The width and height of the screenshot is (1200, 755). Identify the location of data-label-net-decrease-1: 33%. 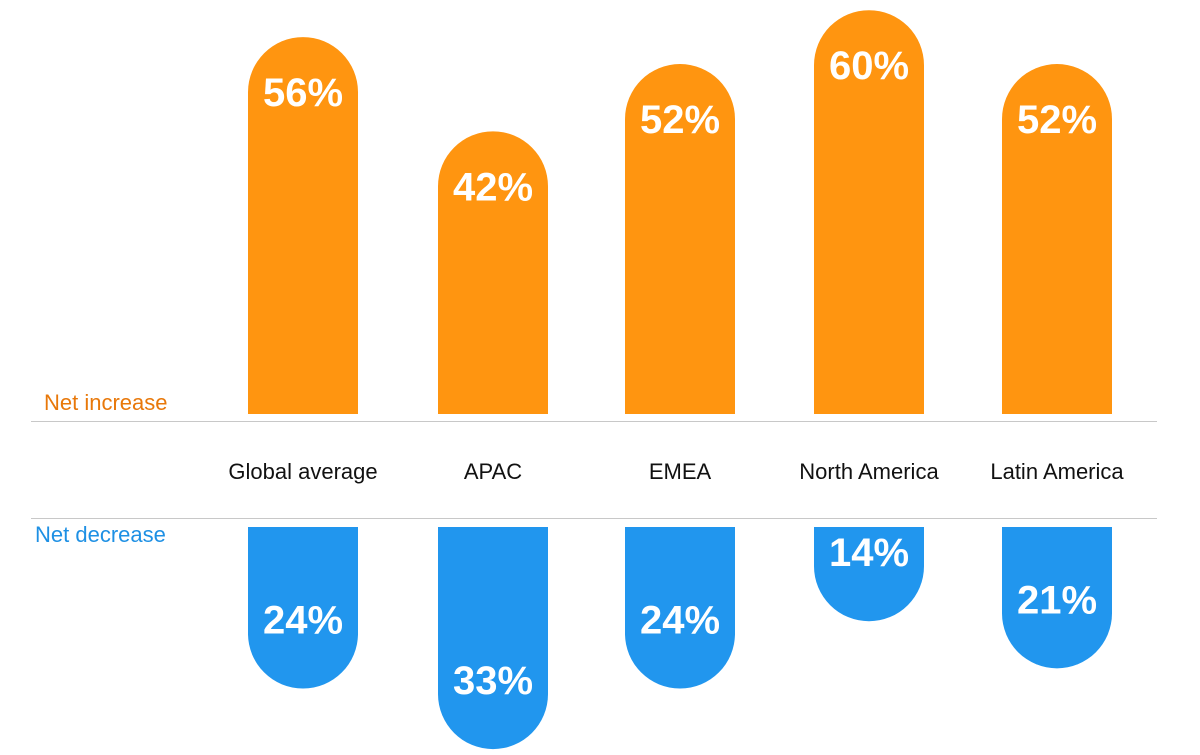
(493, 681).